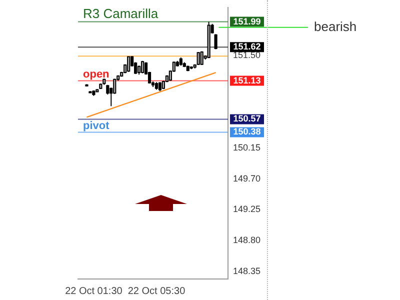 This screenshot has width=400, height=300. I want to click on text: bearish, so click(335, 26).